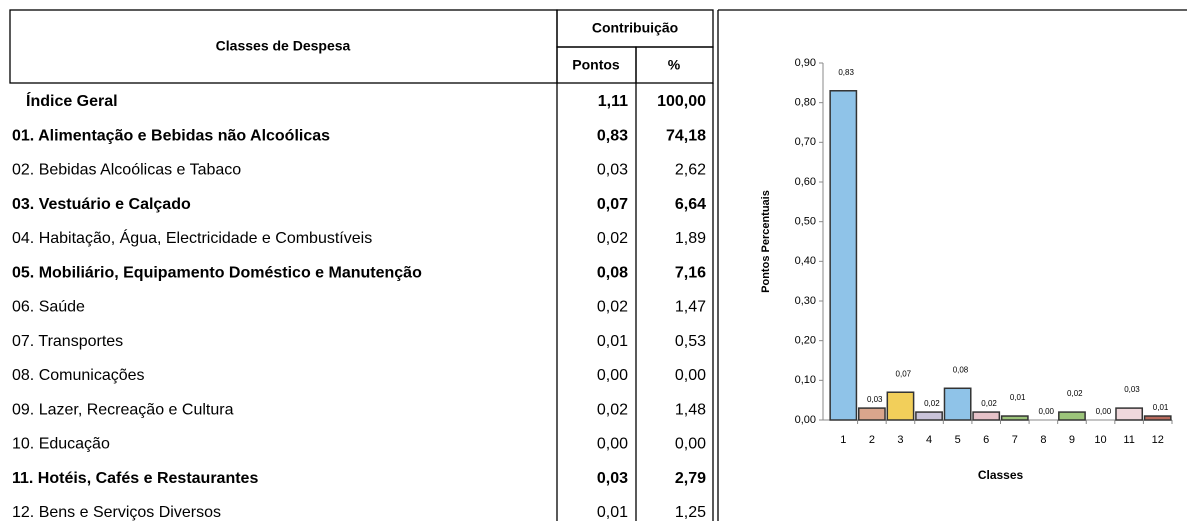 Image resolution: width=1187 pixels, height=526 pixels. Describe the element at coordinates (1043, 440) in the screenshot. I see `x-tick-label: 8` at that location.